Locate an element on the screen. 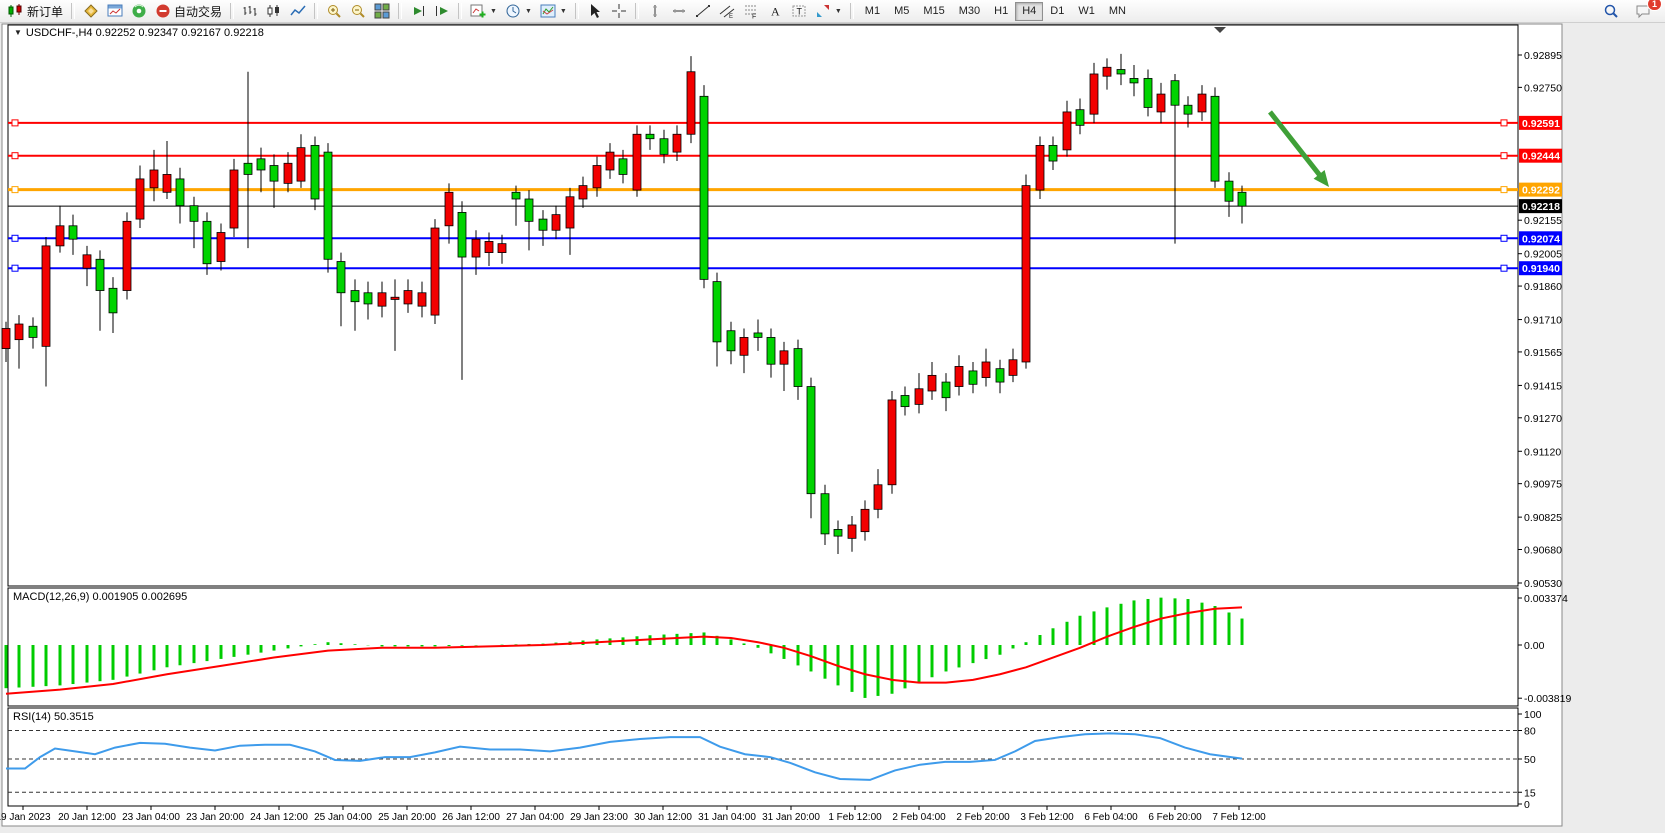 The image size is (1665, 833). text-icon: A is located at coordinates (775, 11).